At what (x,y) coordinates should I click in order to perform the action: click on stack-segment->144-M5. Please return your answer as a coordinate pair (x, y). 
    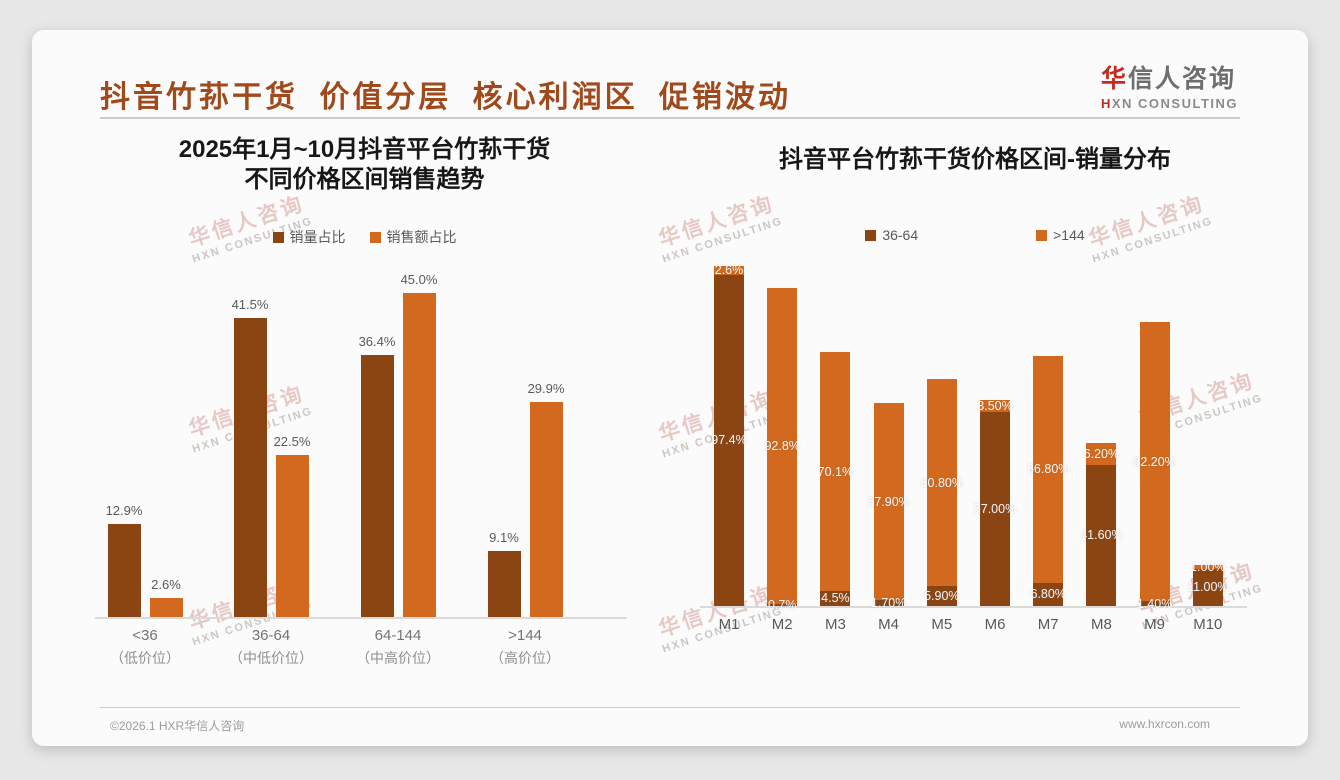
    Looking at the image, I should click on (941, 482).